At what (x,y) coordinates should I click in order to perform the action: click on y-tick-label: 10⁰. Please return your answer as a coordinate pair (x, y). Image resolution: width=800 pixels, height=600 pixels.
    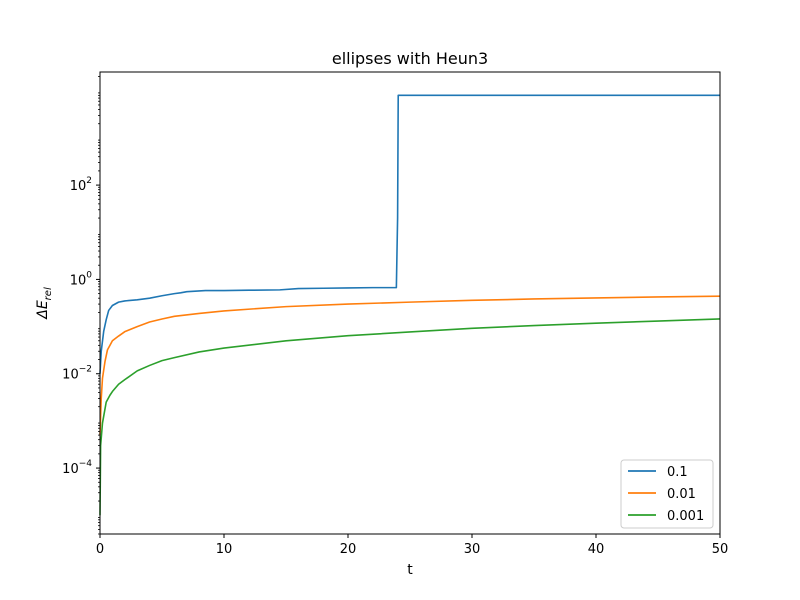
    Looking at the image, I should click on (81, 279).